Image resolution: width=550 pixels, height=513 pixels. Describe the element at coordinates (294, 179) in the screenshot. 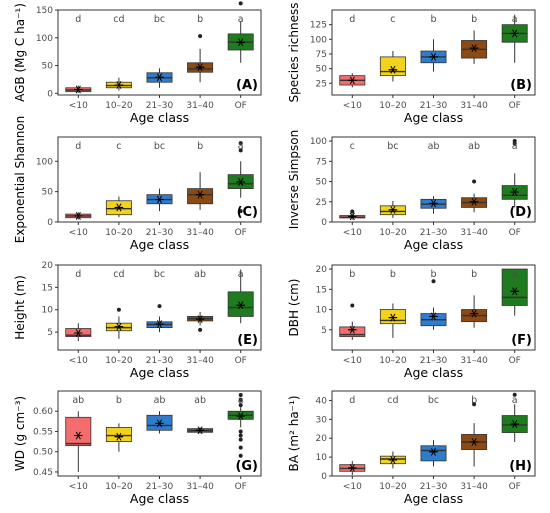

I see `y-axis-title: Inverse Simpson` at that location.